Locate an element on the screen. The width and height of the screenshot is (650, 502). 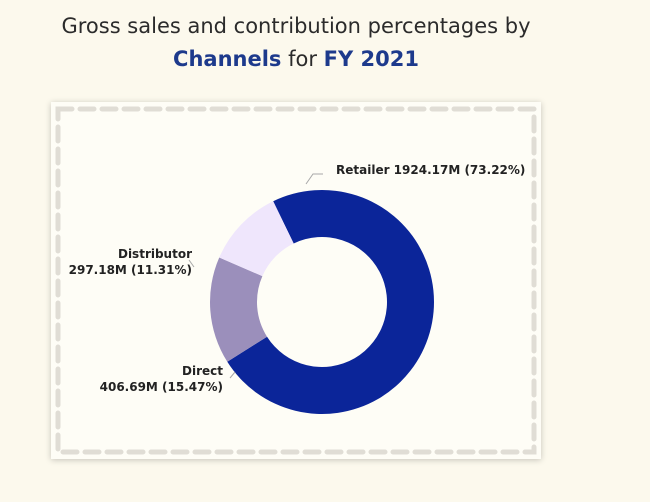
label-distributor-name: Distributor is located at coordinates (154, 254).